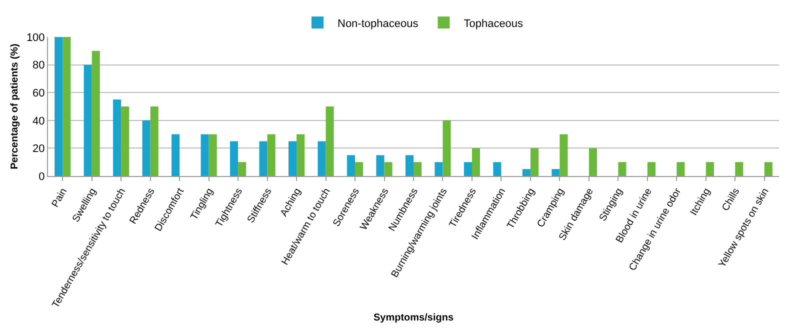 This screenshot has height=336, width=787. Describe the element at coordinates (35, 38) in the screenshot. I see `y-tick-label: 100` at that location.